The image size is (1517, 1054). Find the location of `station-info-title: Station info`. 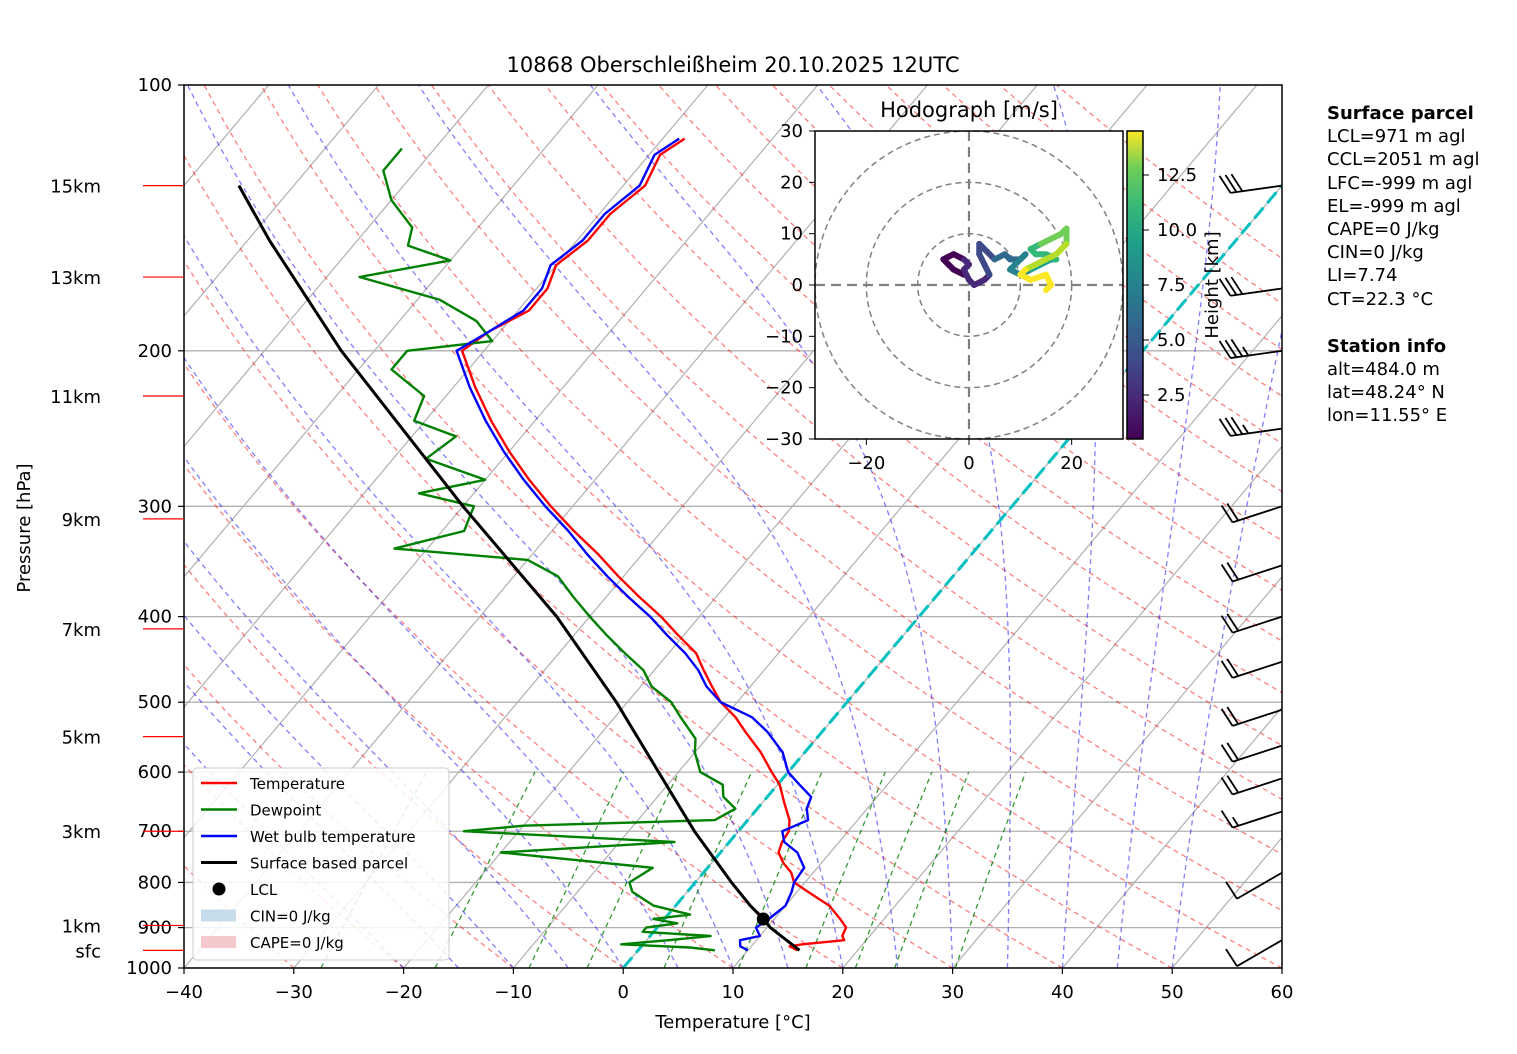

station-info-title: Station info is located at coordinates (1387, 346).